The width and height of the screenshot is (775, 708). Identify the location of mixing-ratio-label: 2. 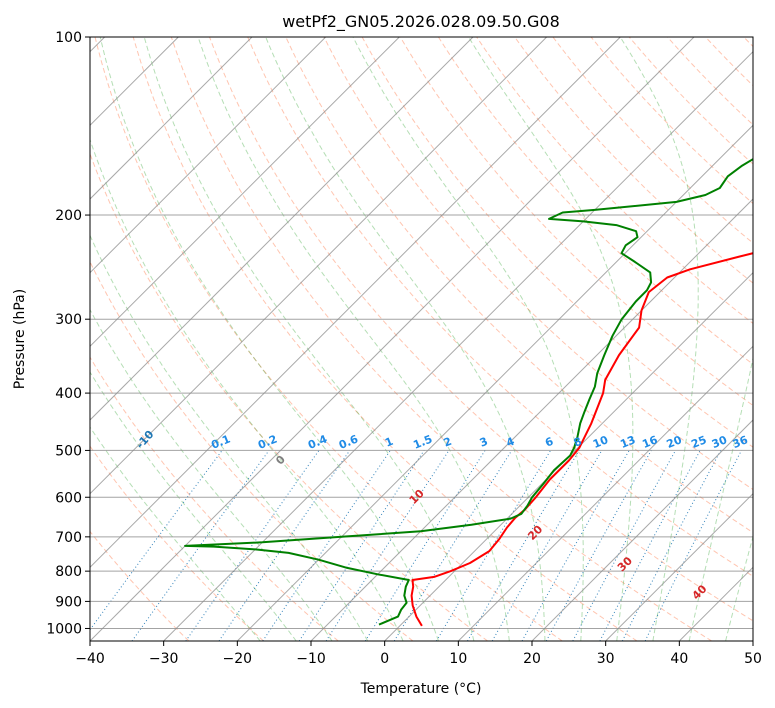
(448, 442).